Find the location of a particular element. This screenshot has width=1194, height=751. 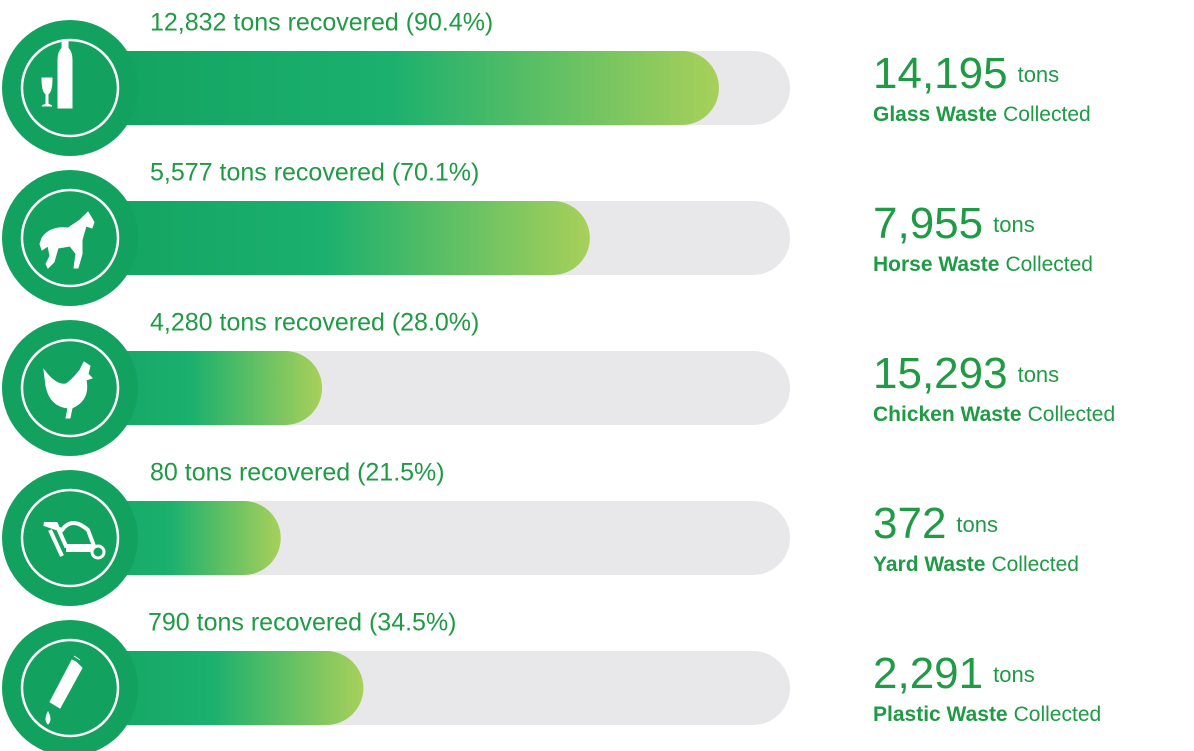

category: Chicken Waste is located at coordinates (947, 414).